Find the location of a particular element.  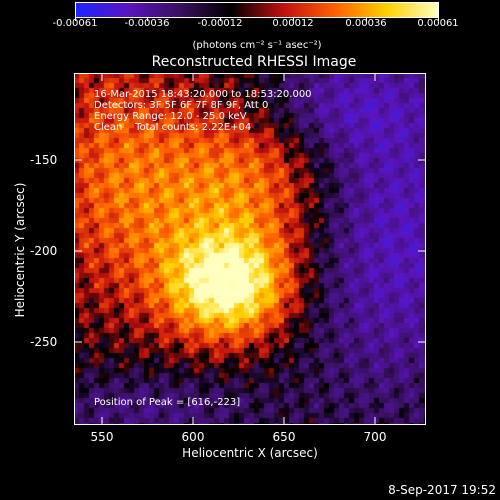

y-tick-label: -150 is located at coordinates (44, 160).